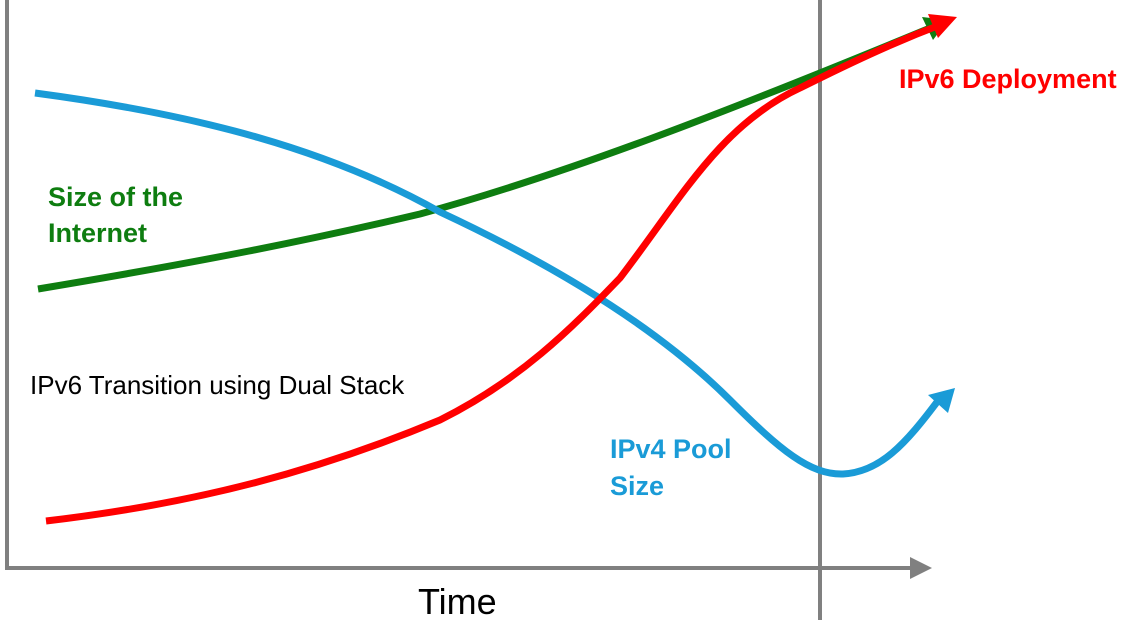 Image resolution: width=1145 pixels, height=620 pixels. I want to click on label-size-of-internet-line2: Internet, so click(97, 233).